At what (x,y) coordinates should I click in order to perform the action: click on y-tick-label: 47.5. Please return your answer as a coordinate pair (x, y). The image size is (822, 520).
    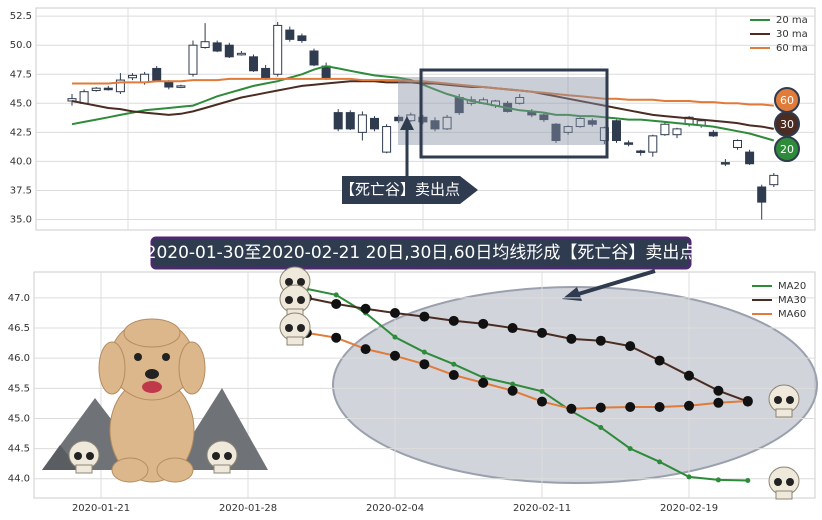
    Looking at the image, I should click on (21, 74).